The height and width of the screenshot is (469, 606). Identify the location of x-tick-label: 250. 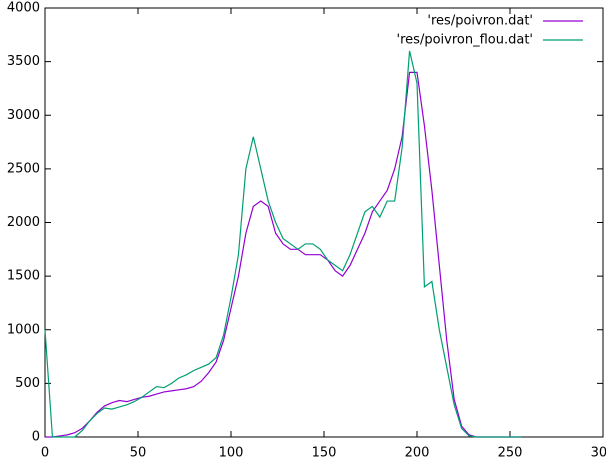
(510, 453).